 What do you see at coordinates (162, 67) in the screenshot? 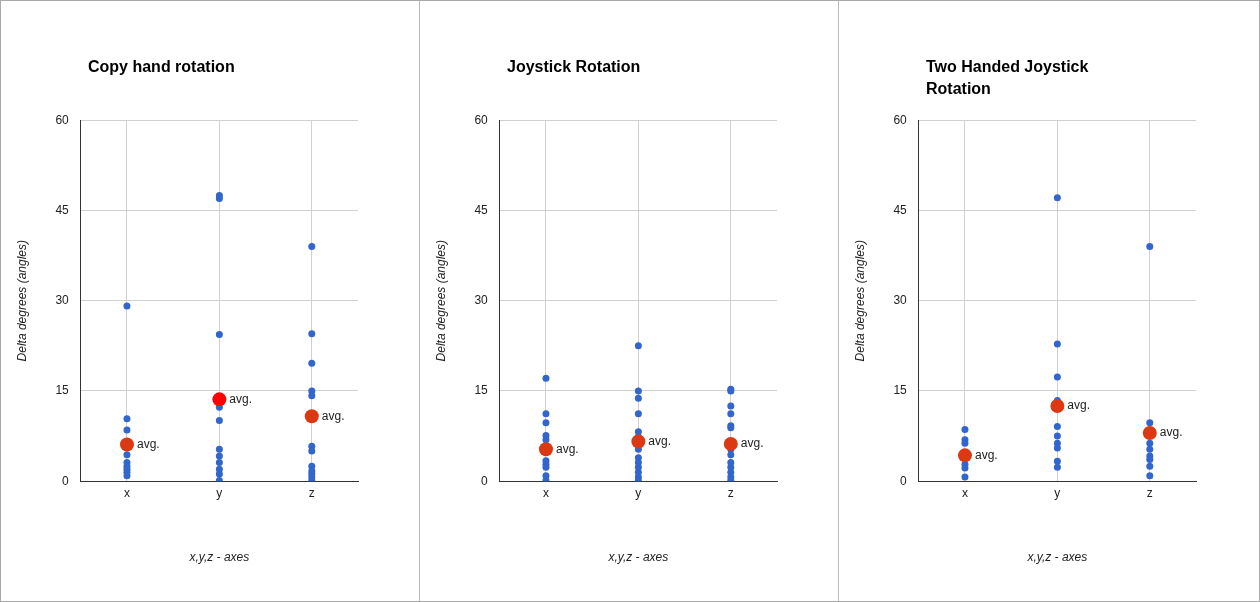
I see `chart-title: Copy hand rotation` at bounding box center [162, 67].